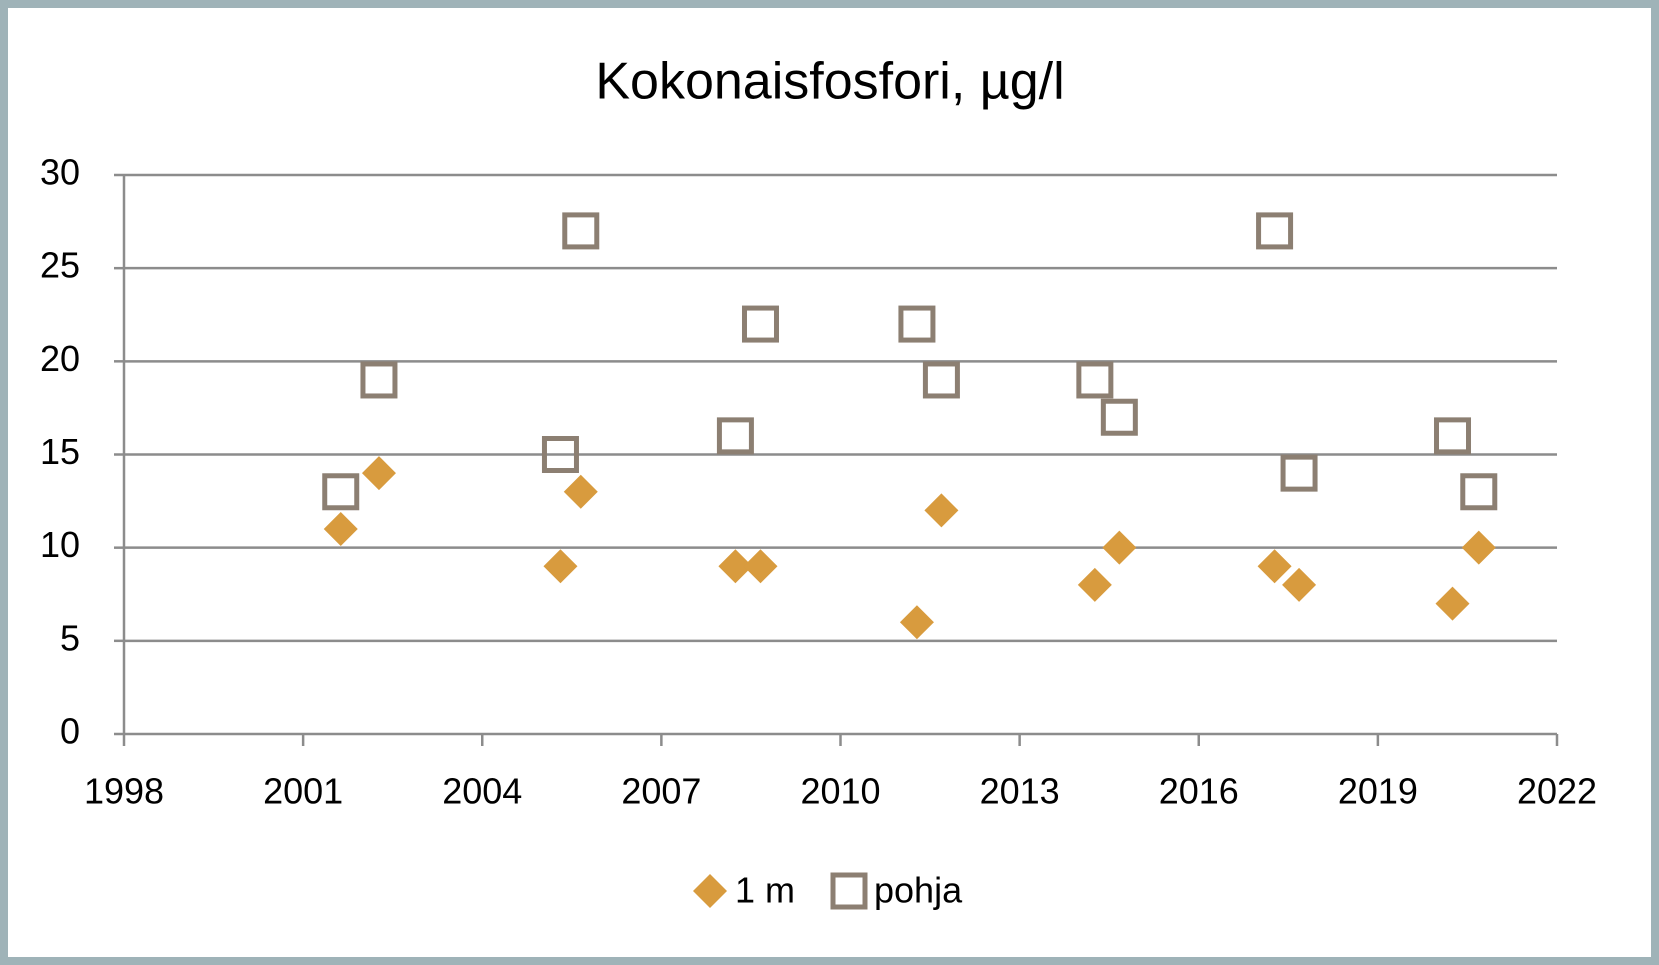  What do you see at coordinates (765, 890) in the screenshot?
I see `legend-label: 1 m` at bounding box center [765, 890].